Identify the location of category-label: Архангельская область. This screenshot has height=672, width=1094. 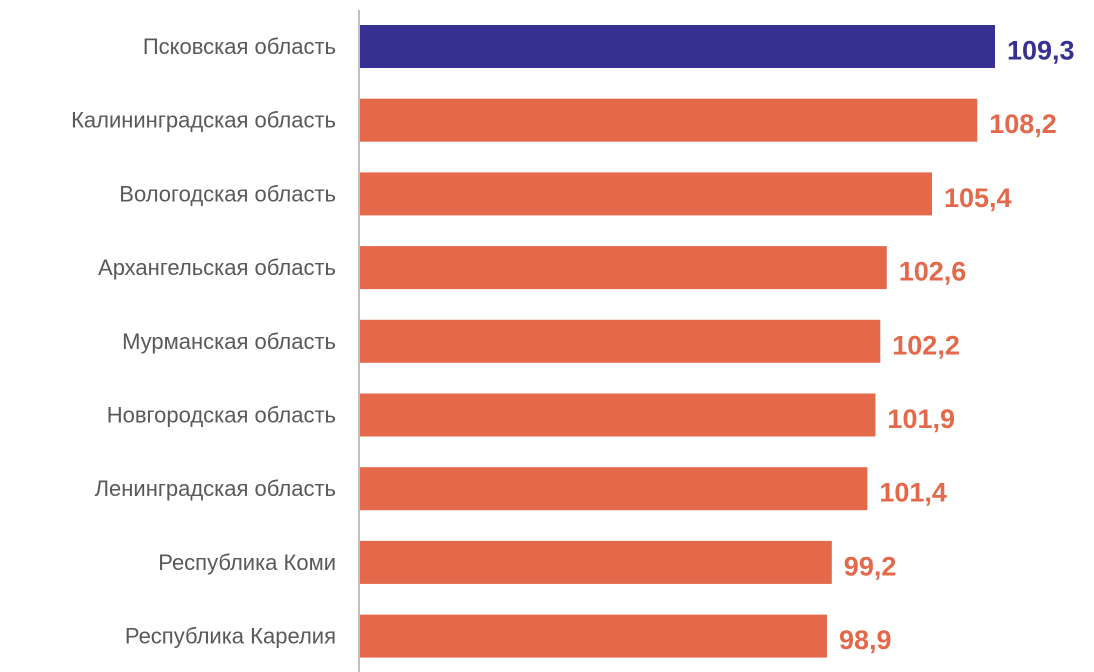
(217, 267).